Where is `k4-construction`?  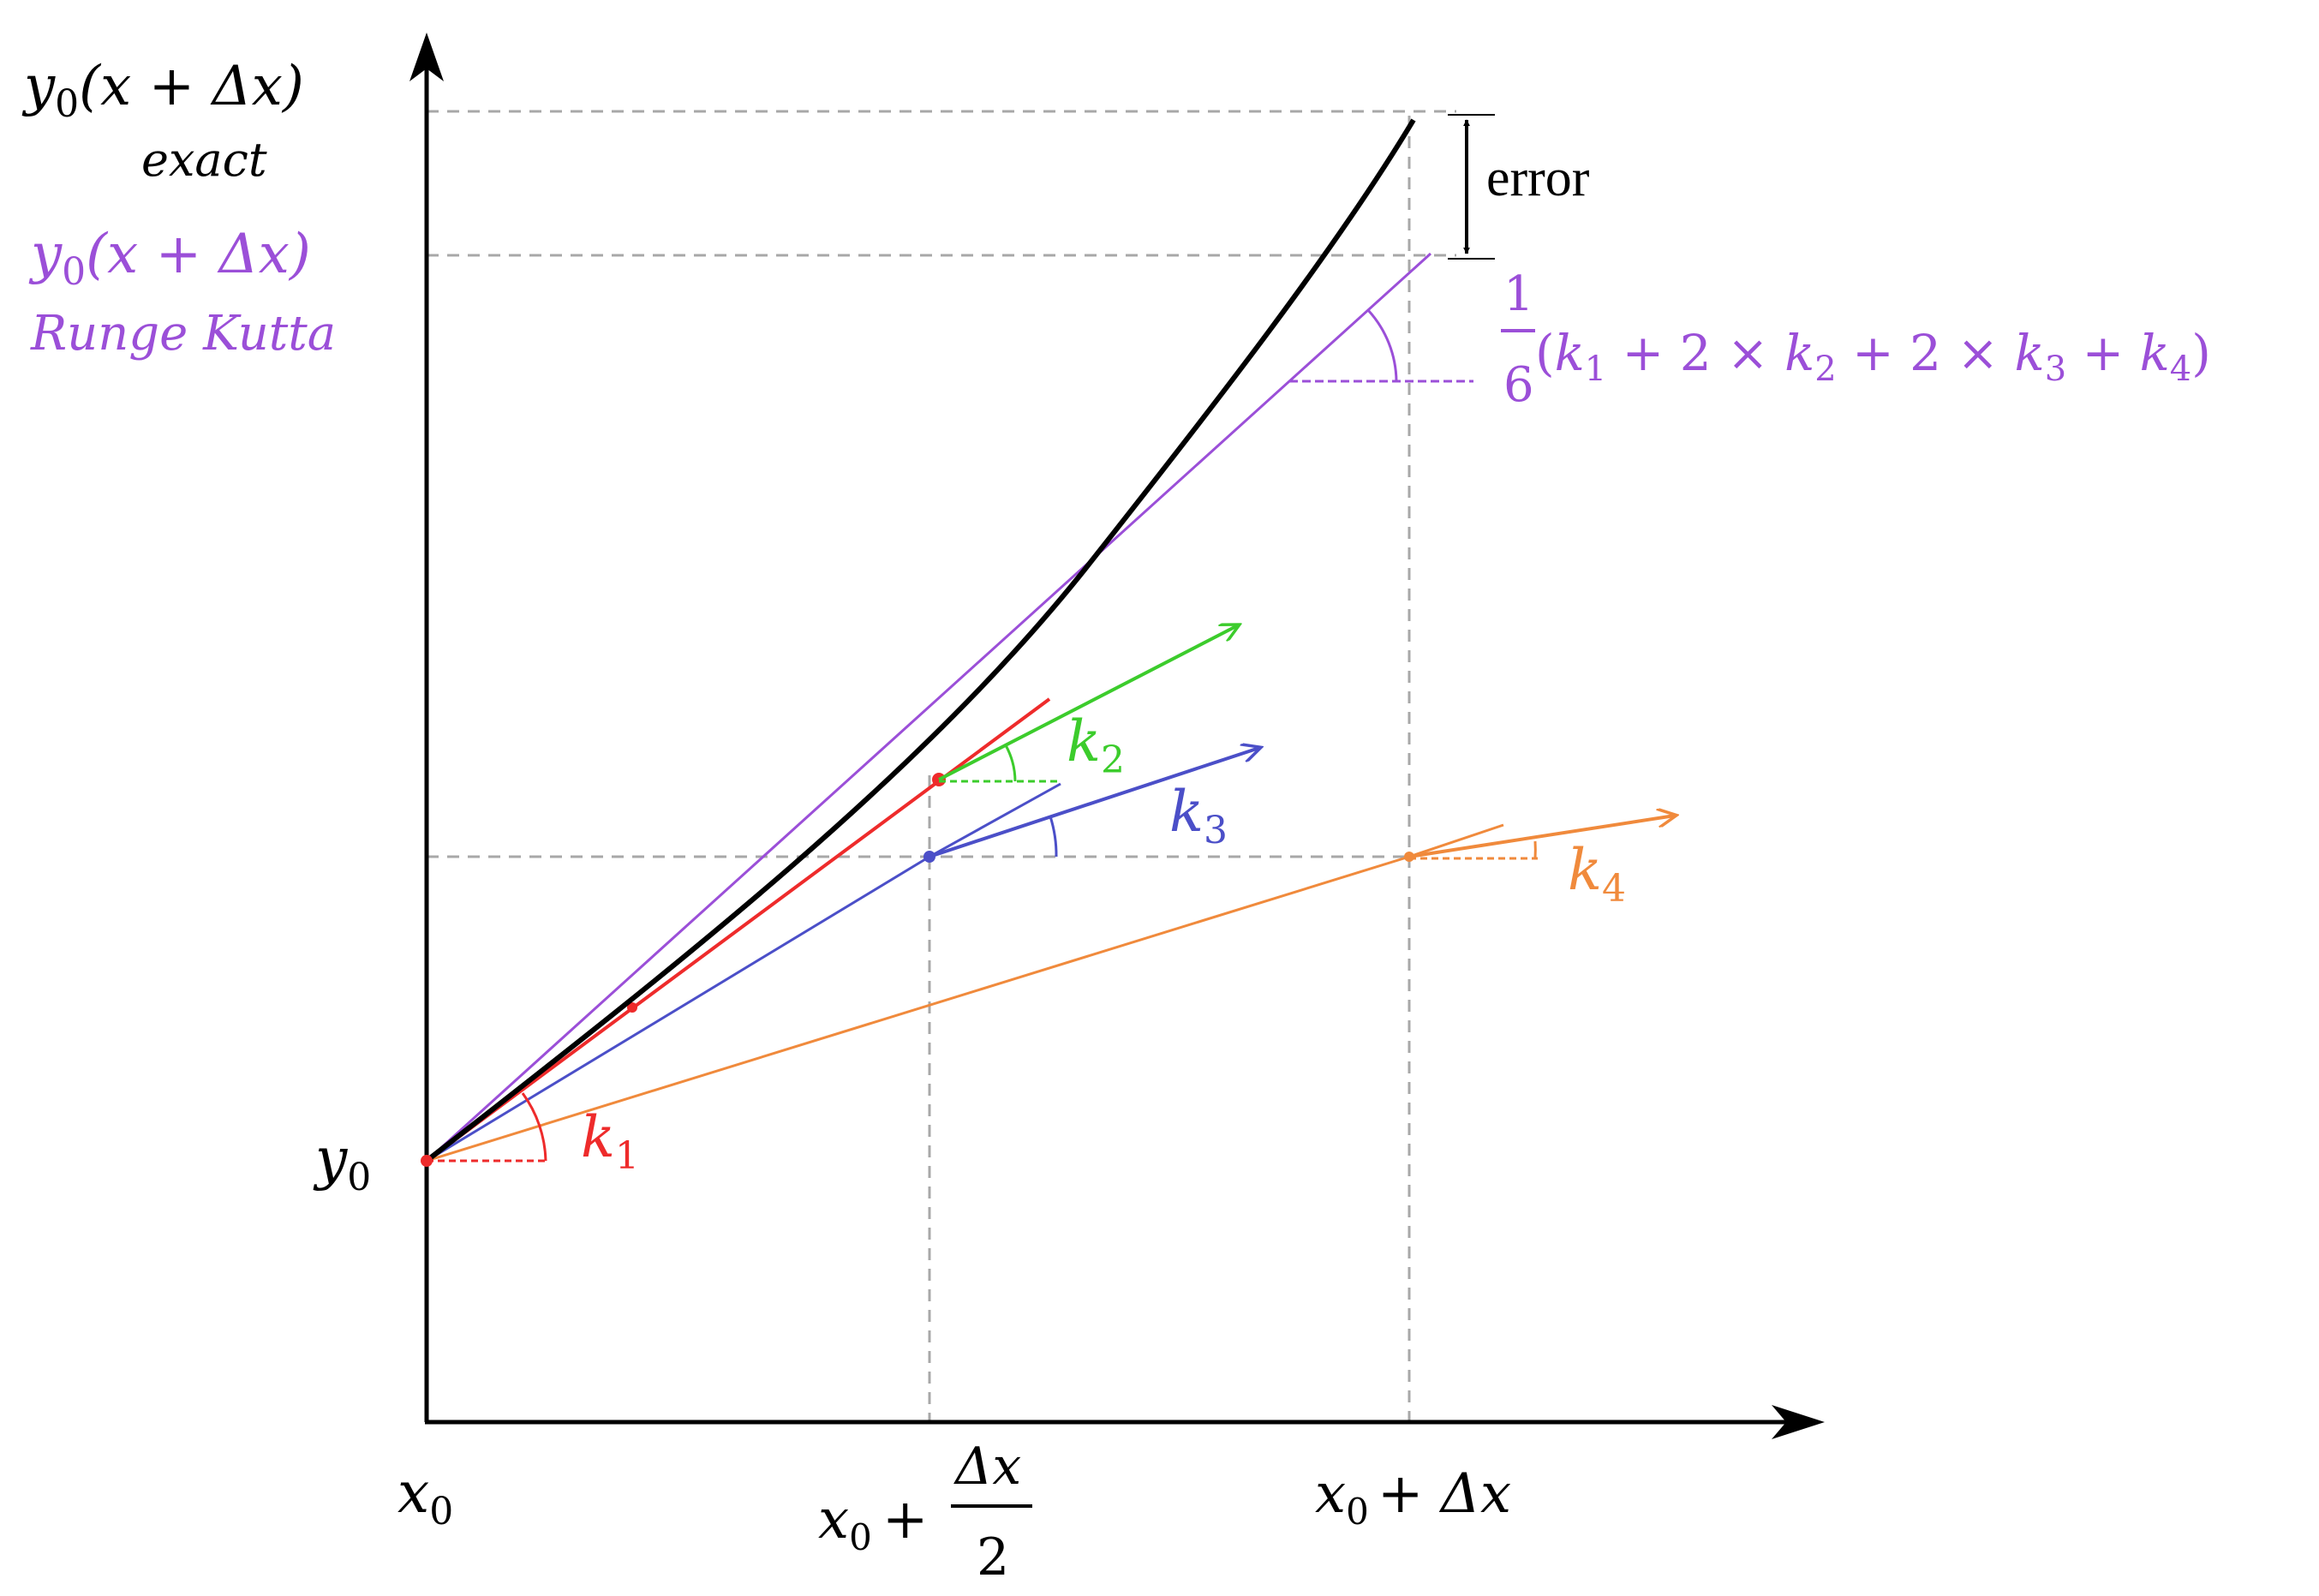
k4-construction is located at coordinates (1051, 990).